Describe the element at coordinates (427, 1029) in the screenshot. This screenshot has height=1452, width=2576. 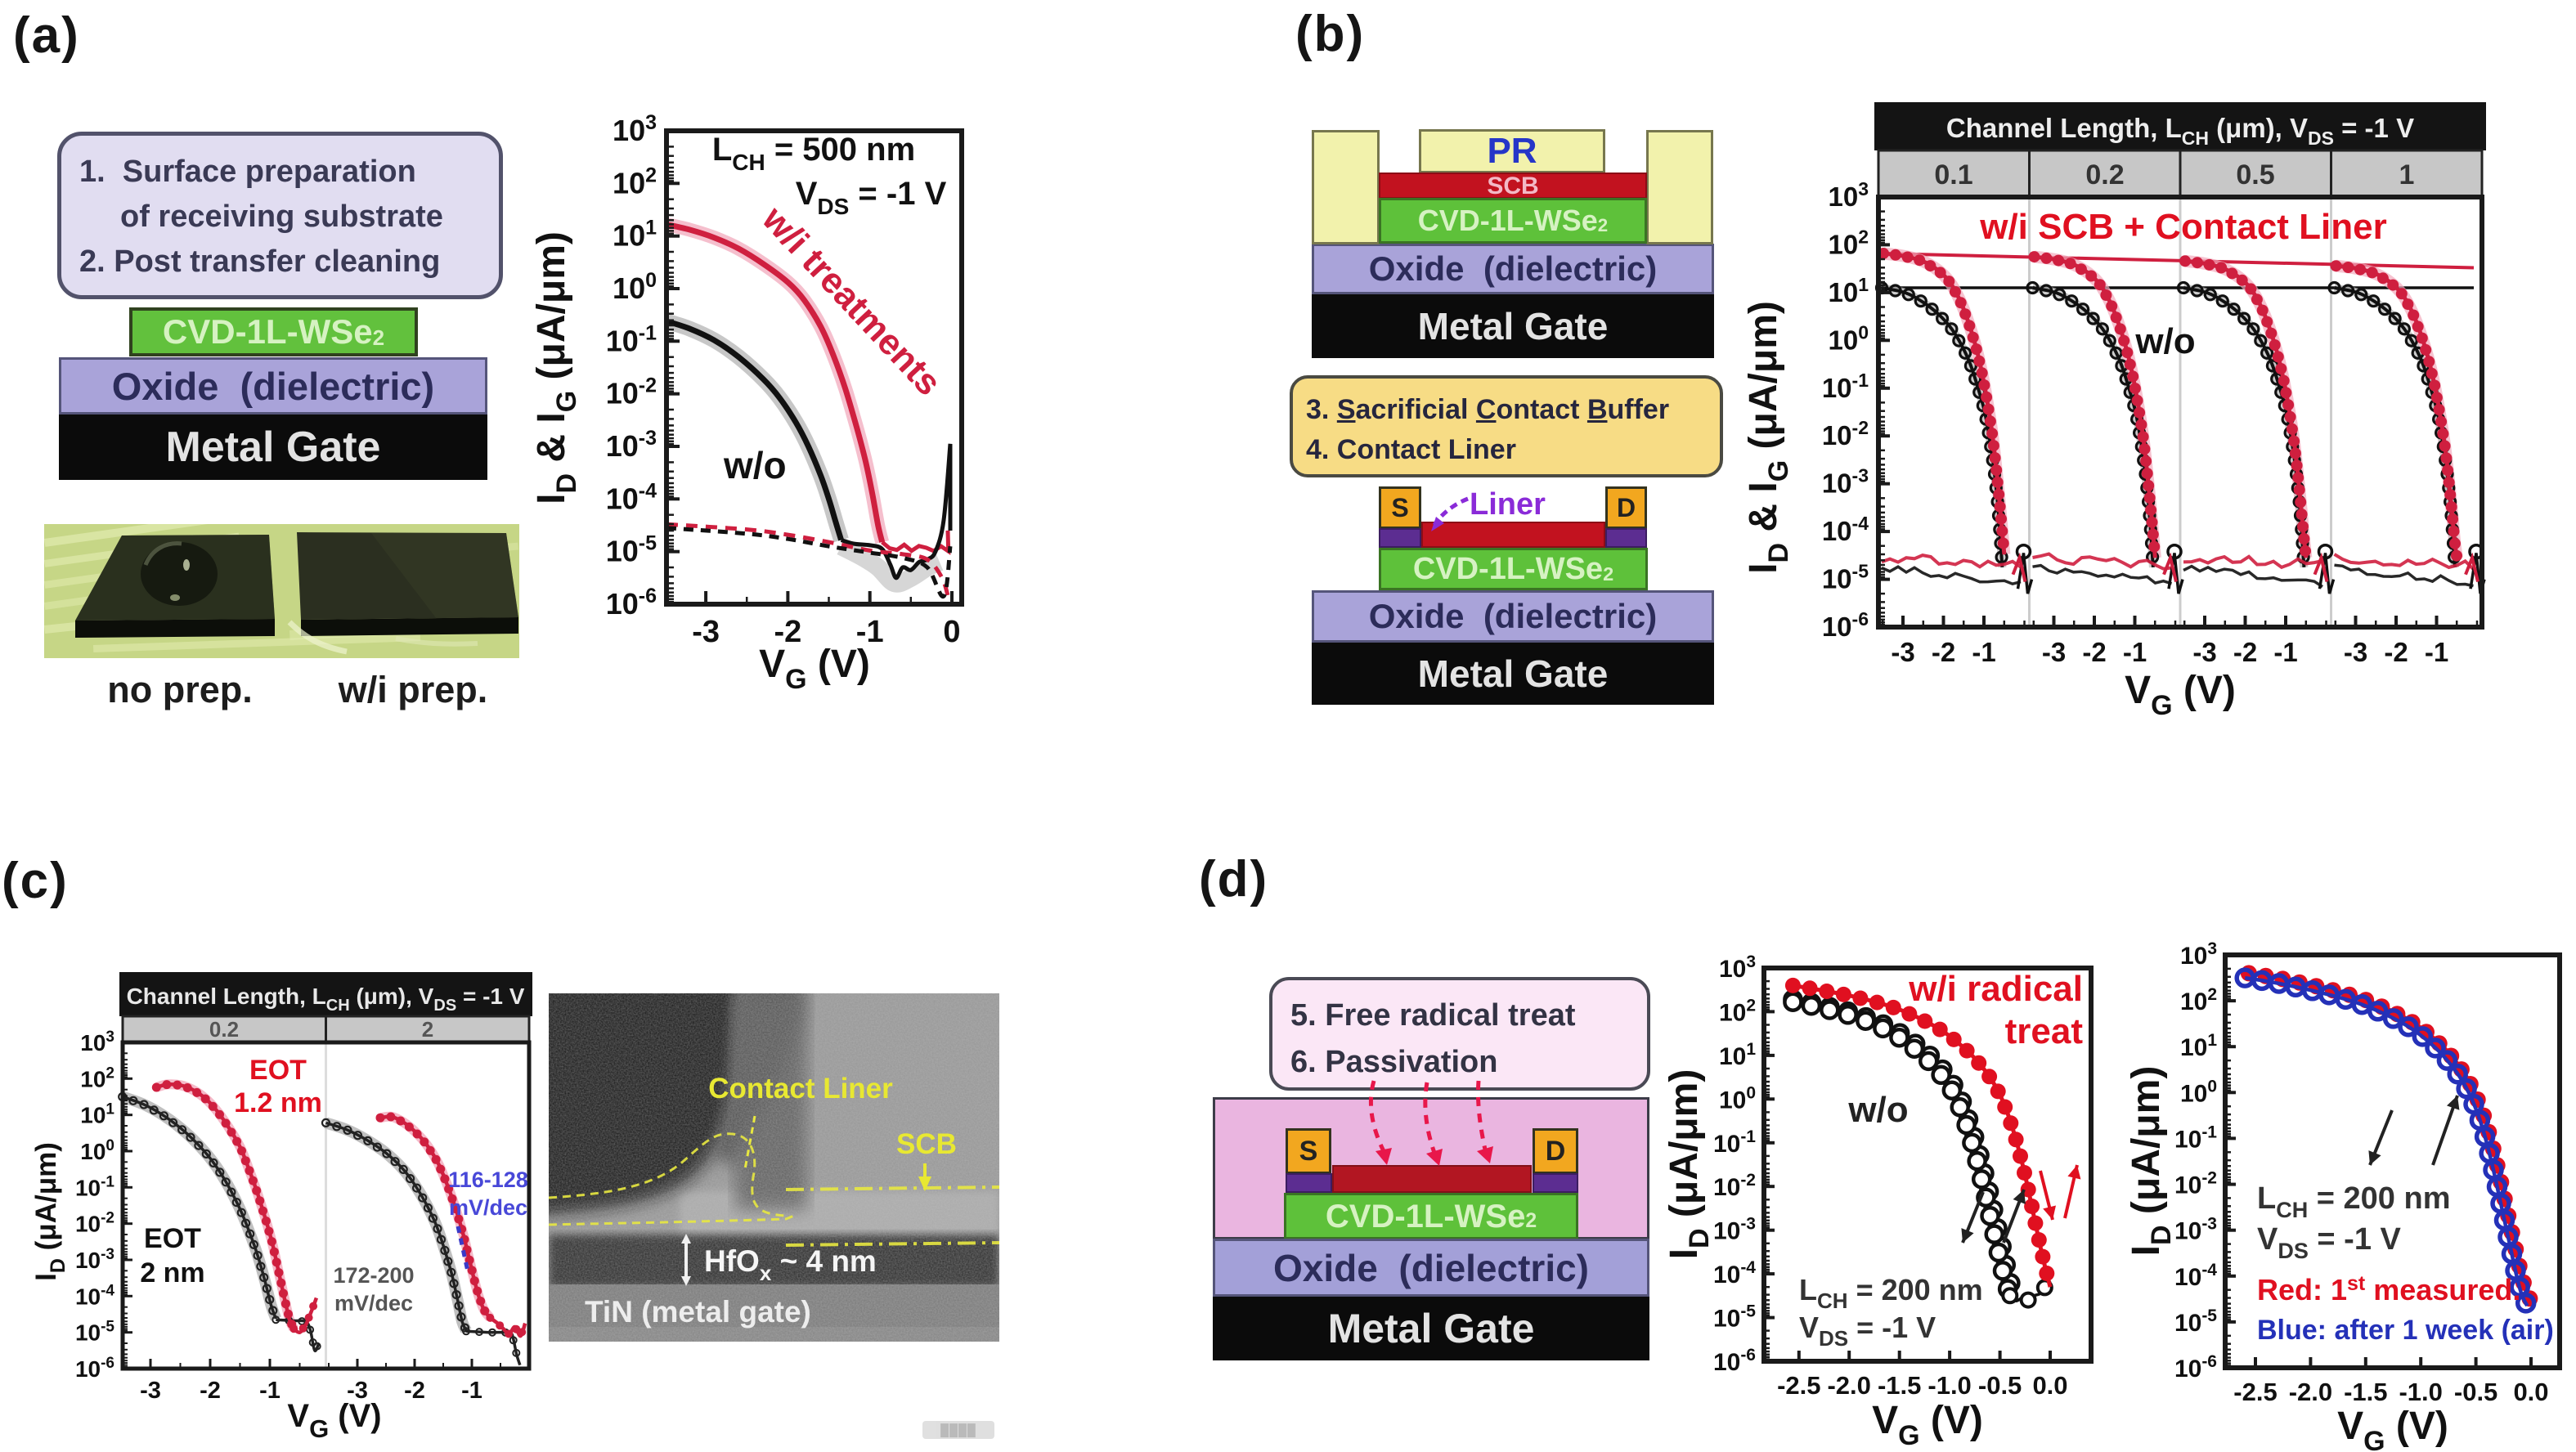
I see `svg-text: 2` at that location.